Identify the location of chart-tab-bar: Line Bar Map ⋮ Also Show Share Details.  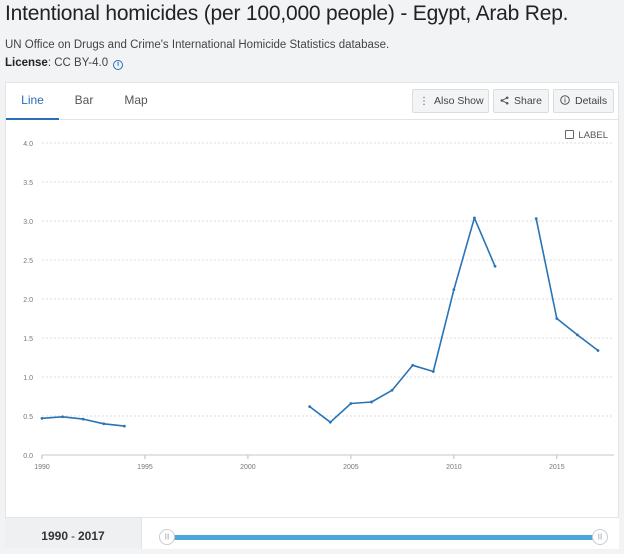
(312, 101).